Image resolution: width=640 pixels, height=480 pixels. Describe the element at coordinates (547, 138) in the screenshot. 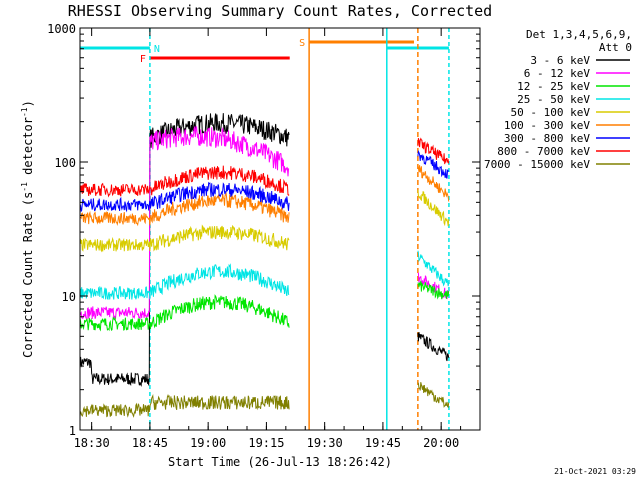

I see `legend-label: 300 - 800 keV` at that location.